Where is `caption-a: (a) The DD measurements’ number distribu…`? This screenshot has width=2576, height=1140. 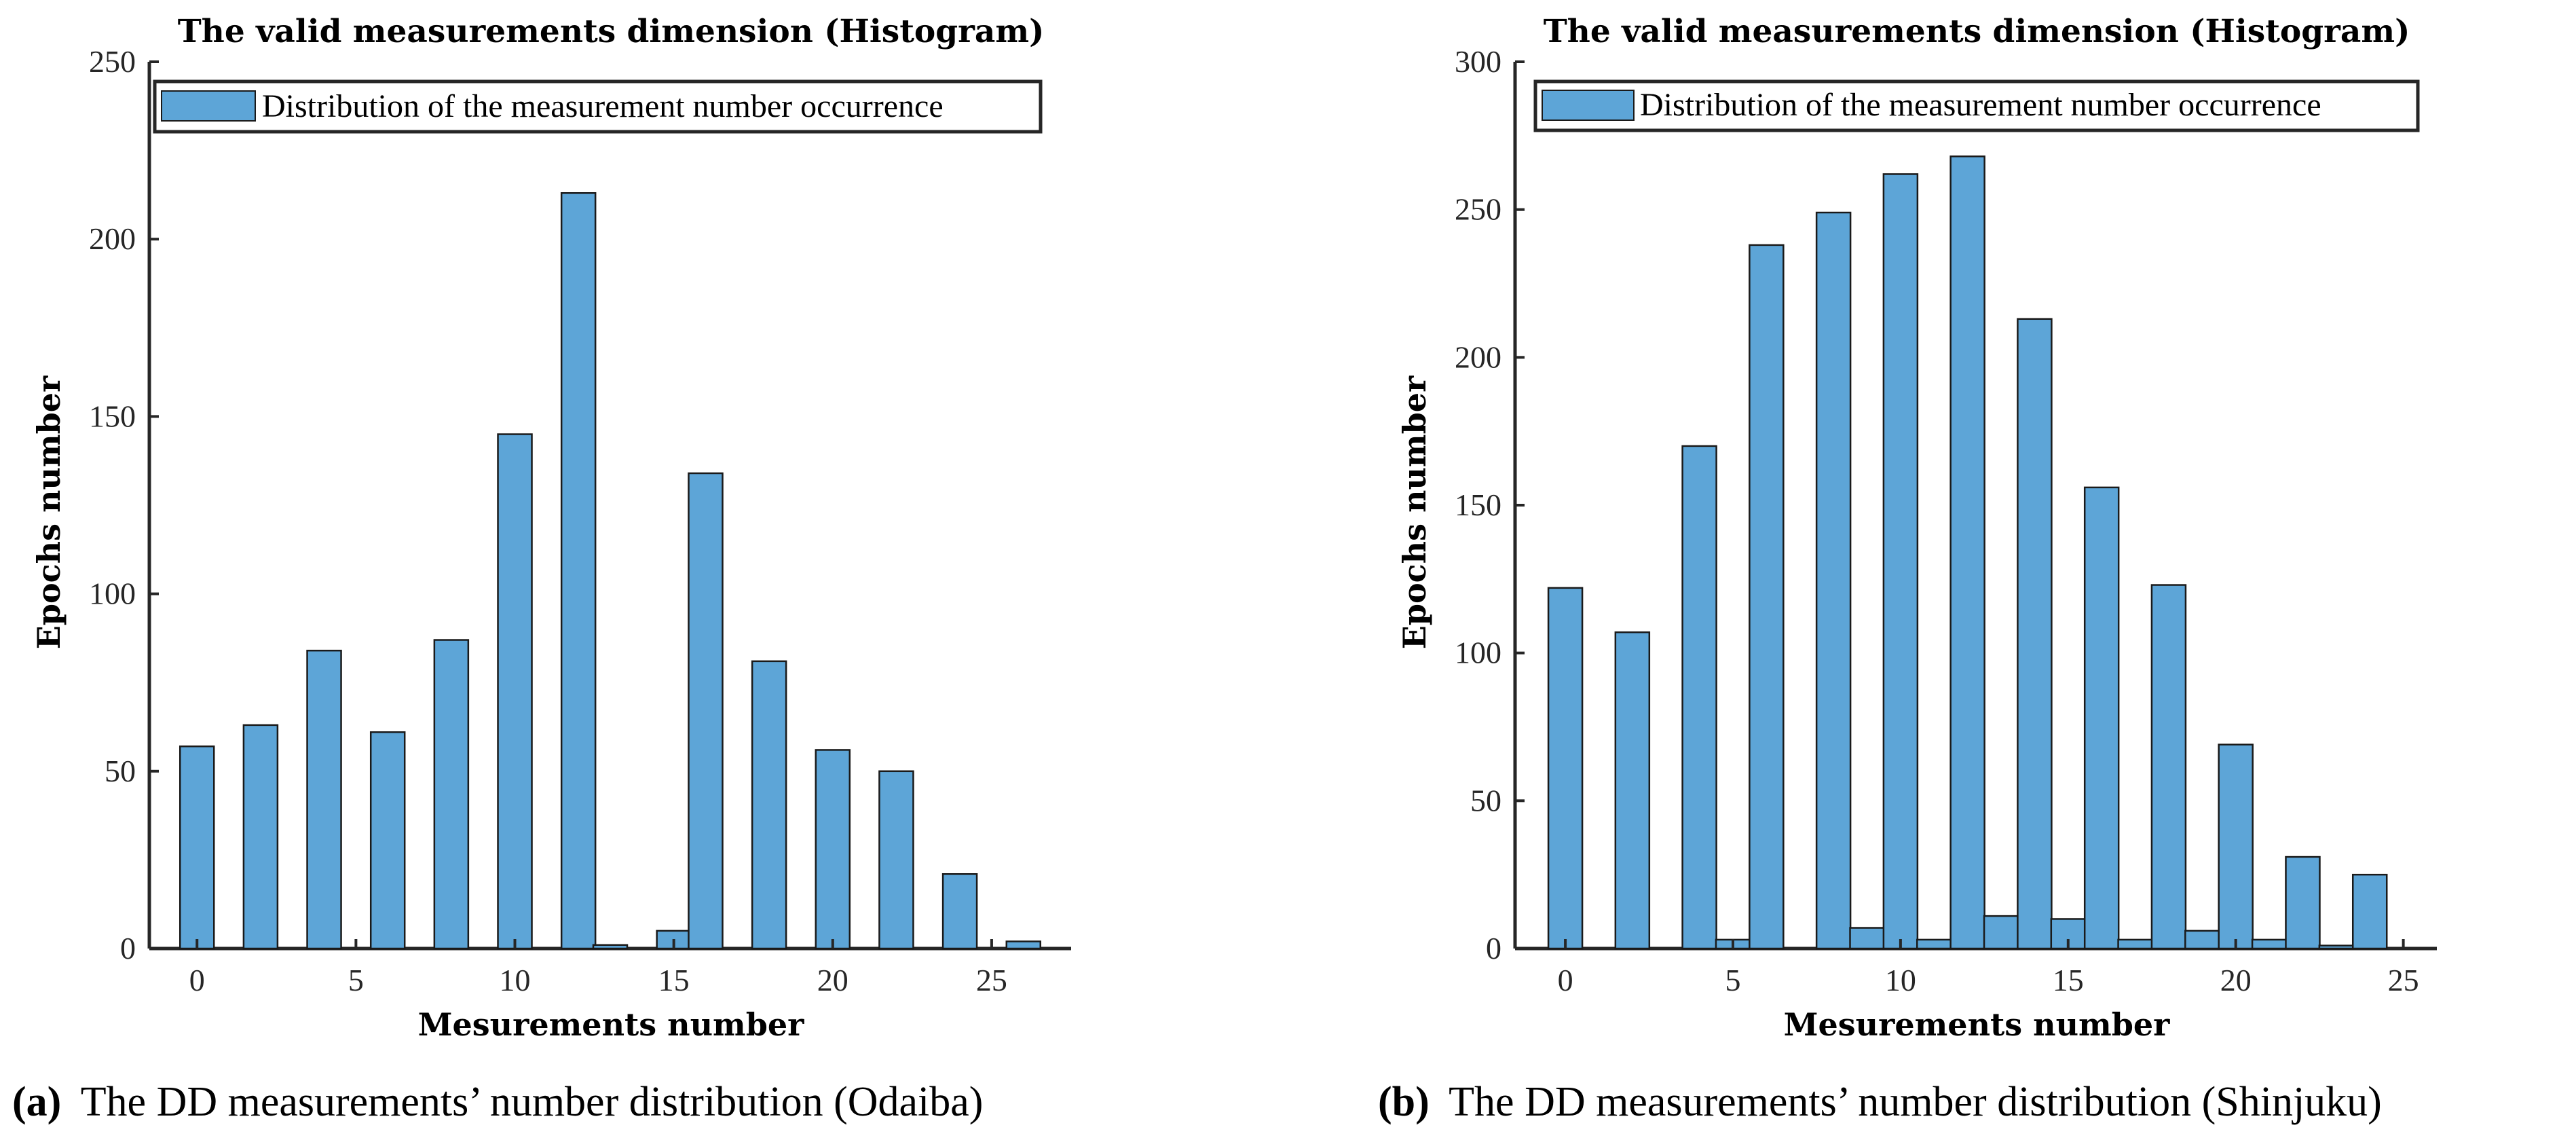 caption-a: (a) The DD measurements’ number distribu… is located at coordinates (498, 1102).